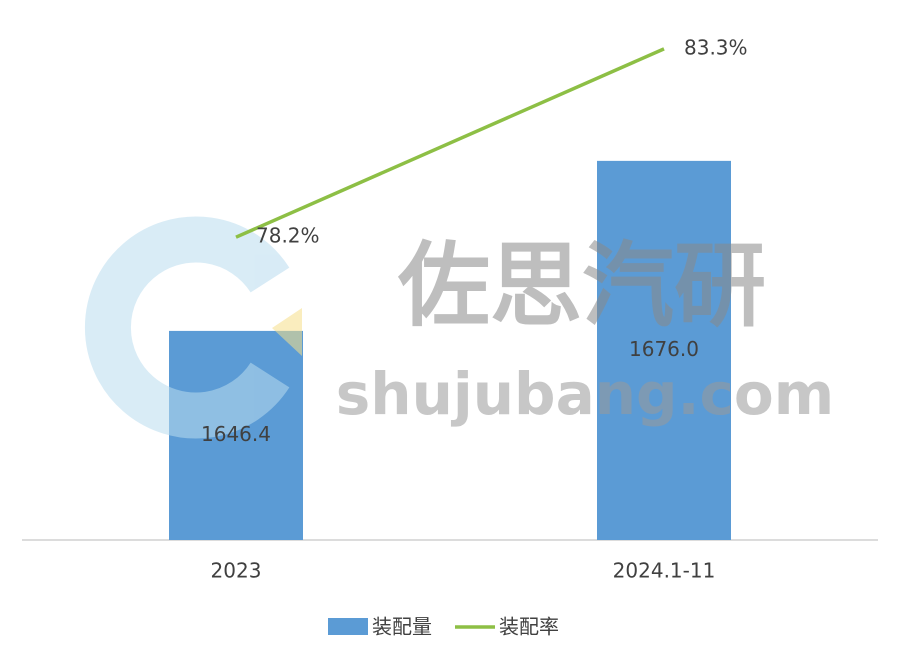  Describe the element at coordinates (348, 626) in the screenshot. I see `legend-swatch` at that location.